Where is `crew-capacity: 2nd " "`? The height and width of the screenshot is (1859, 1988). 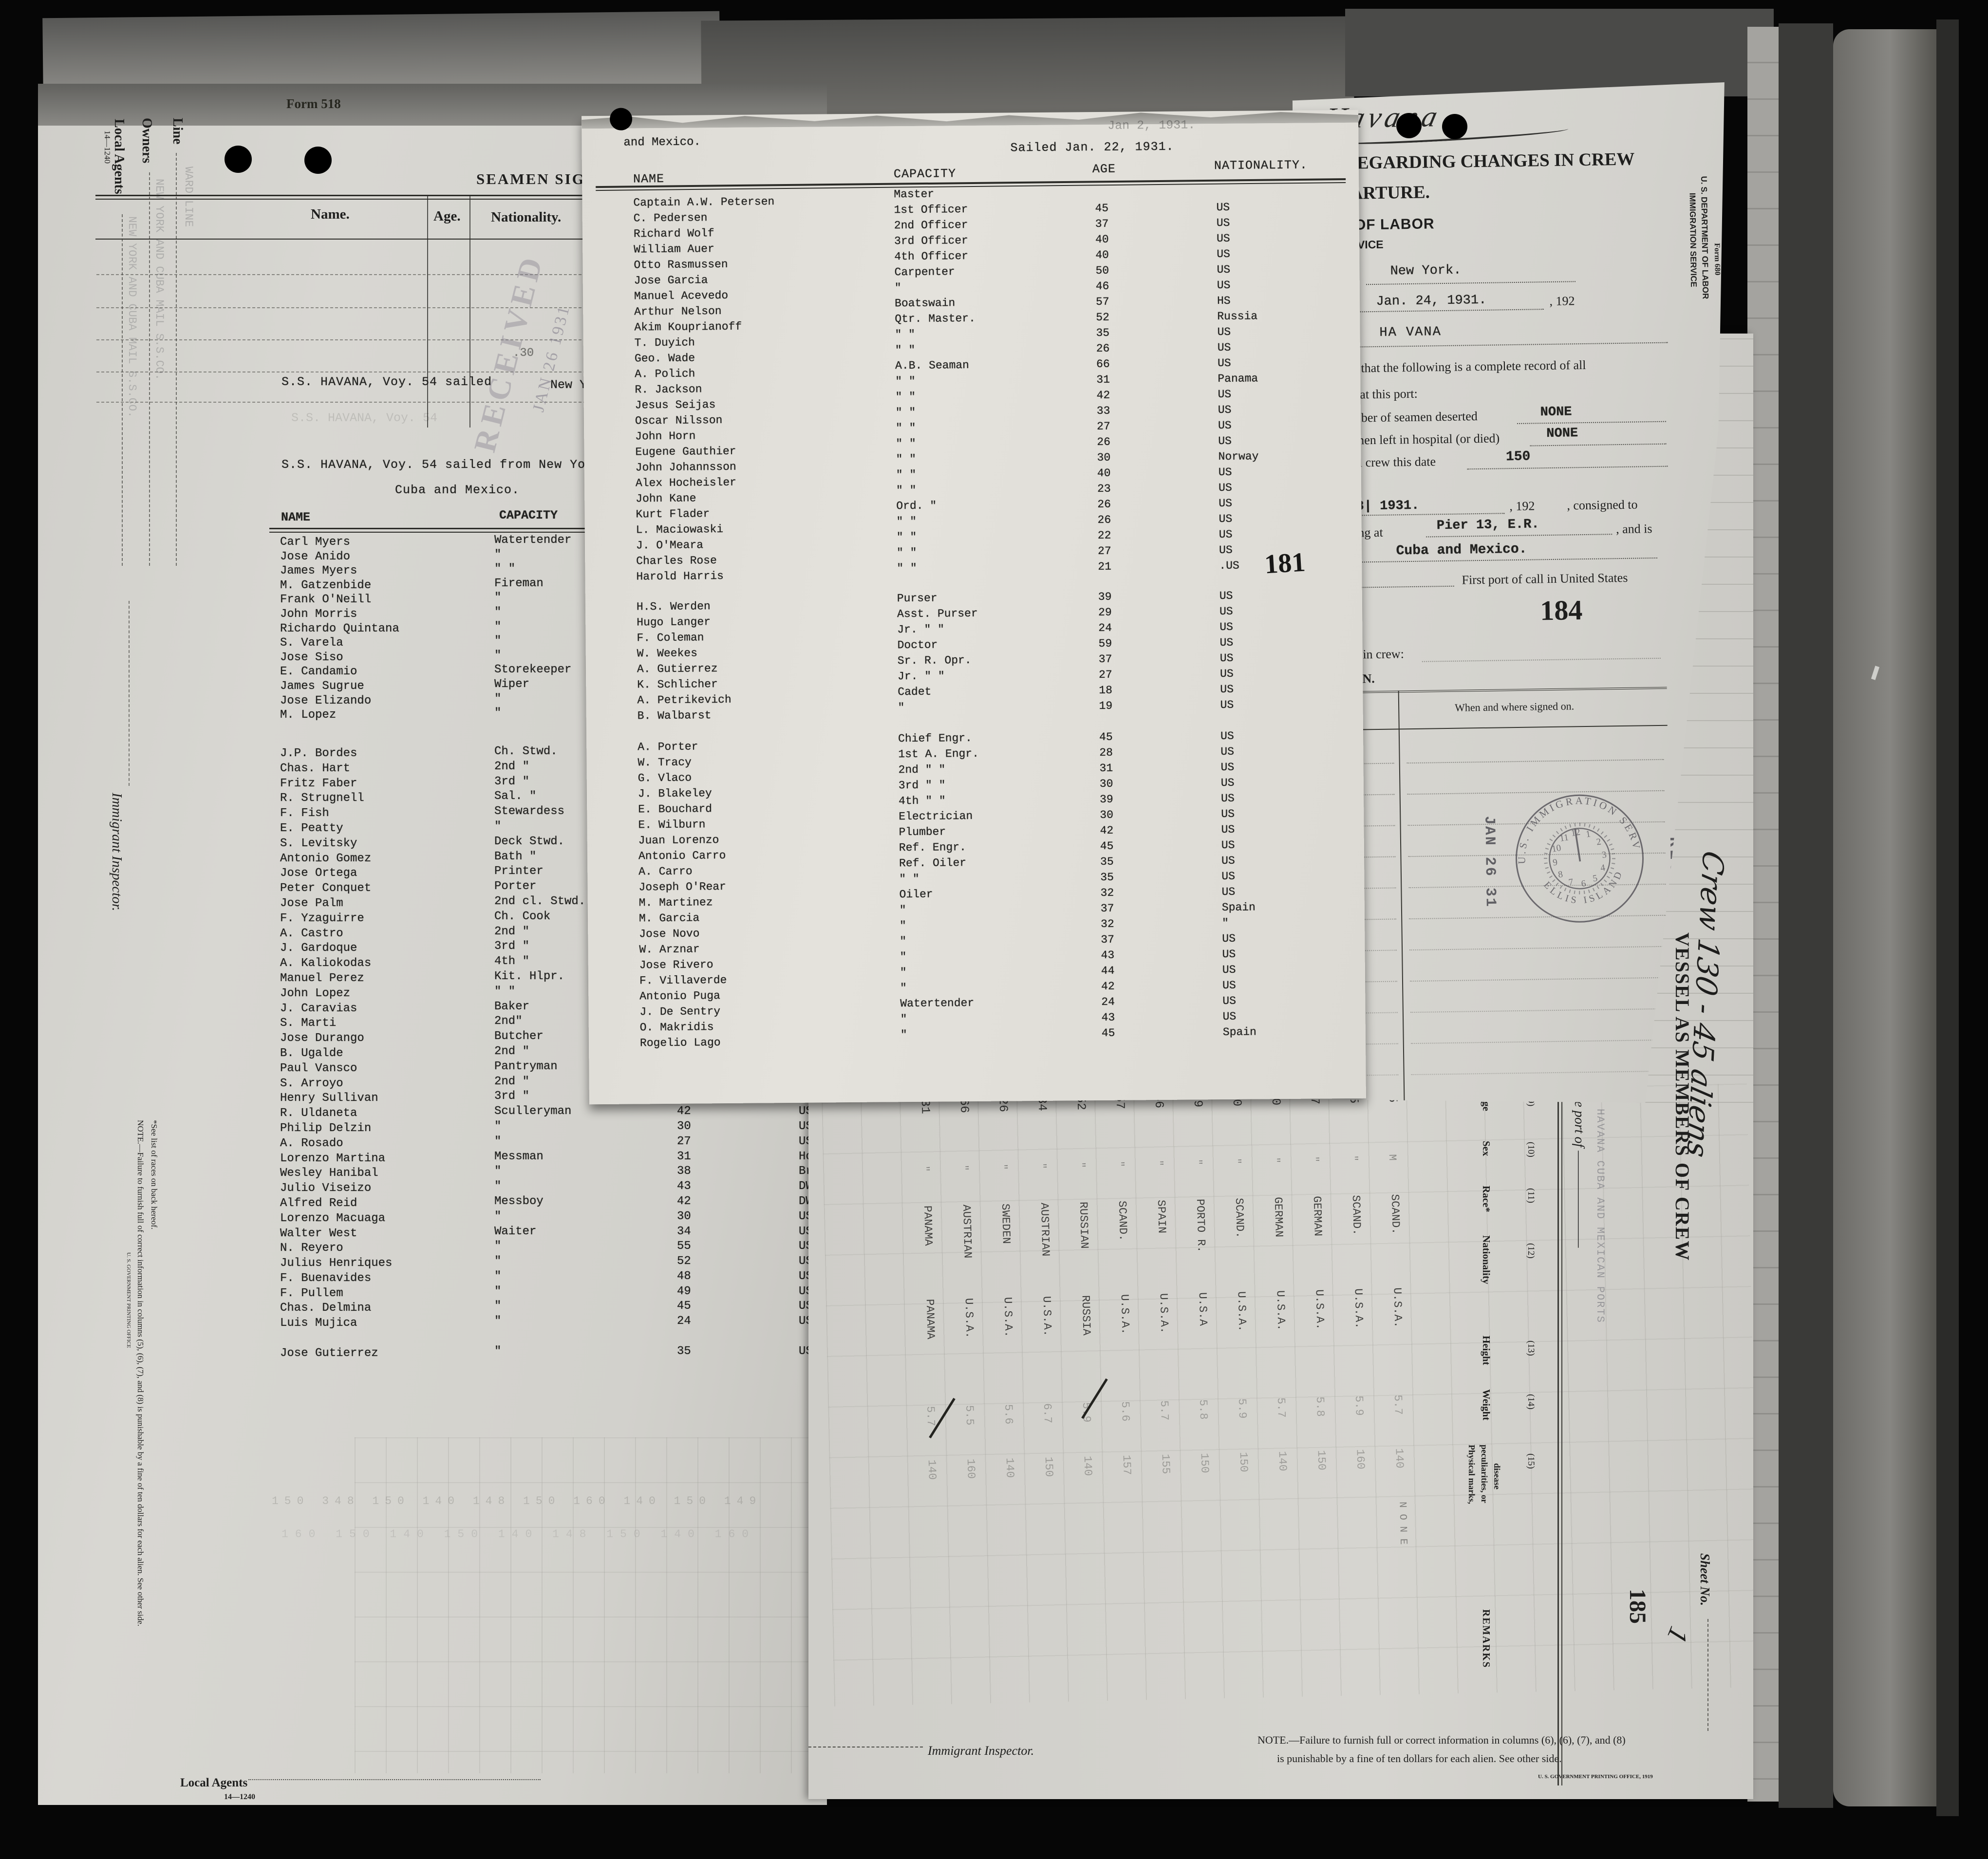
crew-capacity: 2nd " " is located at coordinates (922, 770).